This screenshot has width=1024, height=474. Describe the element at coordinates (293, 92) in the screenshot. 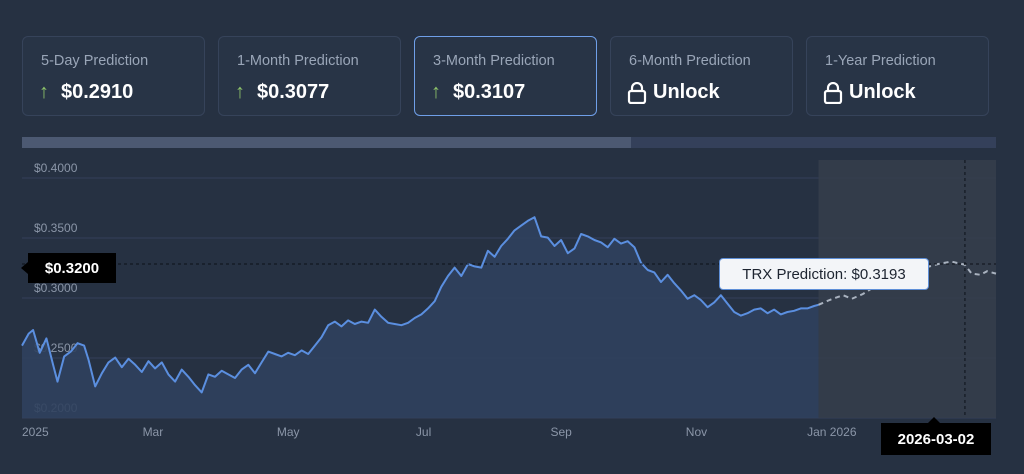

I see `card-value-text: $0.3077` at that location.